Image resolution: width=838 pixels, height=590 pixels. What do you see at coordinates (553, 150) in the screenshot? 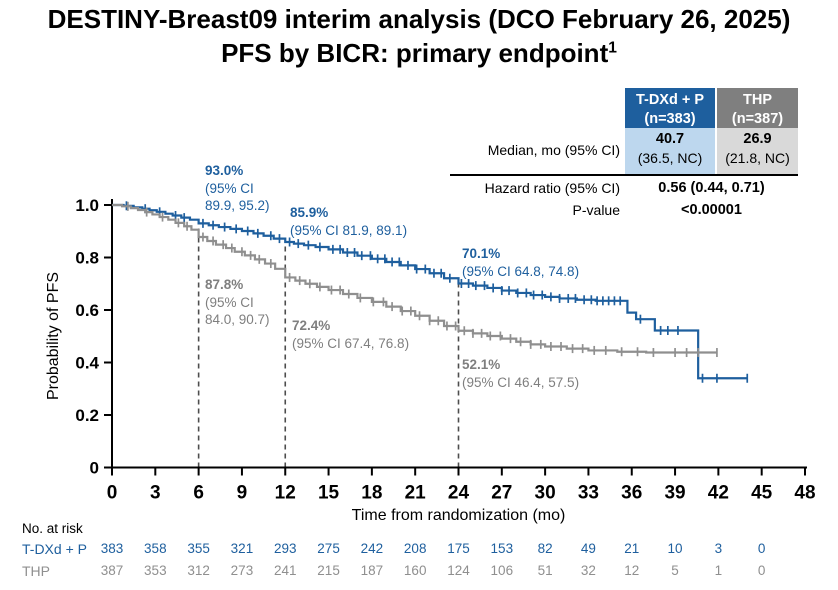
I see `median-row-label: Median, mo (95% CI)` at bounding box center [553, 150].